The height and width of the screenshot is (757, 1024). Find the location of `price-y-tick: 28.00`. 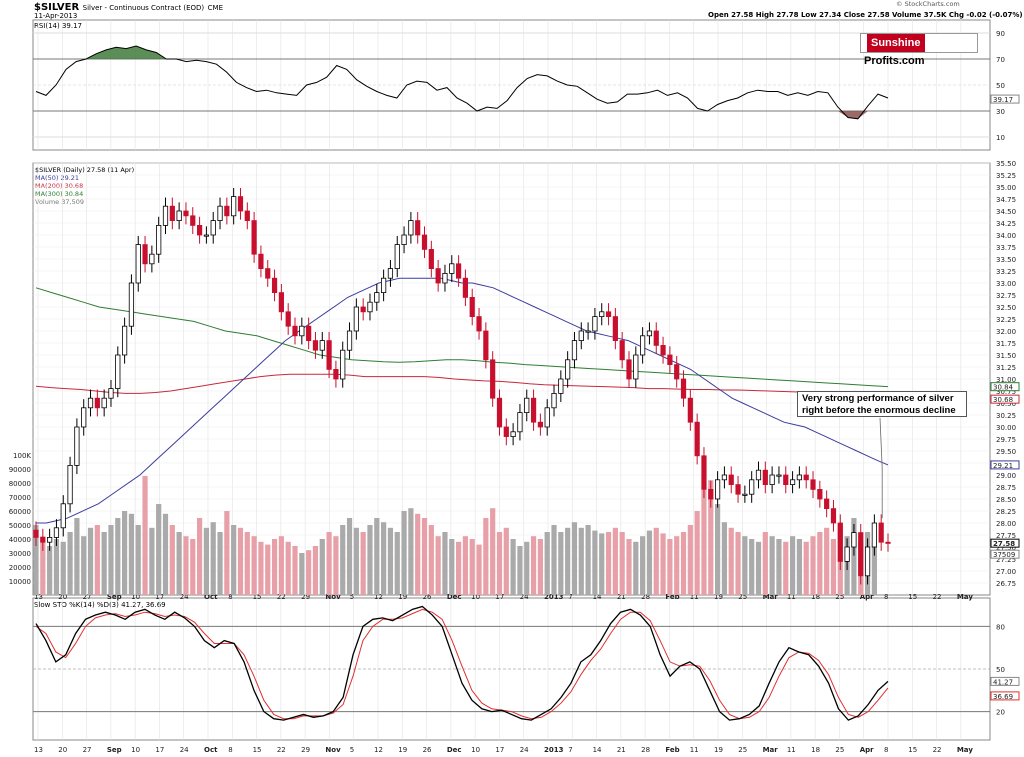

price-y-tick: 28.00 is located at coordinates (1006, 524).